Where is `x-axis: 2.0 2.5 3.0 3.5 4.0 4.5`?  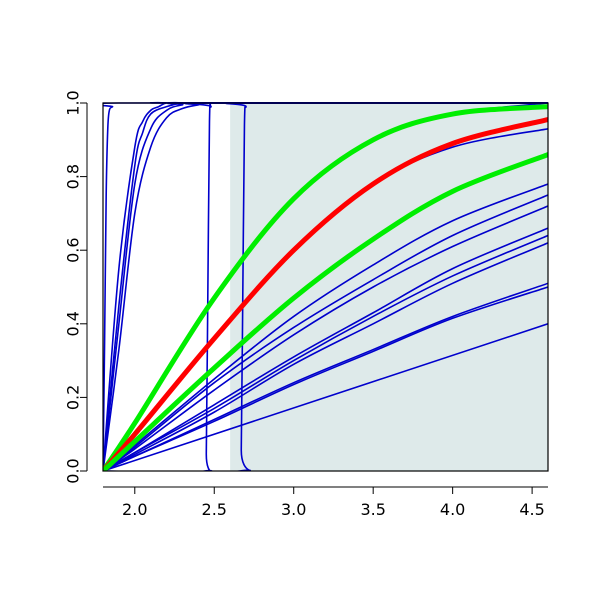 x-axis: 2.0 2.5 3.0 3.5 4.0 4.5 is located at coordinates (325, 502).